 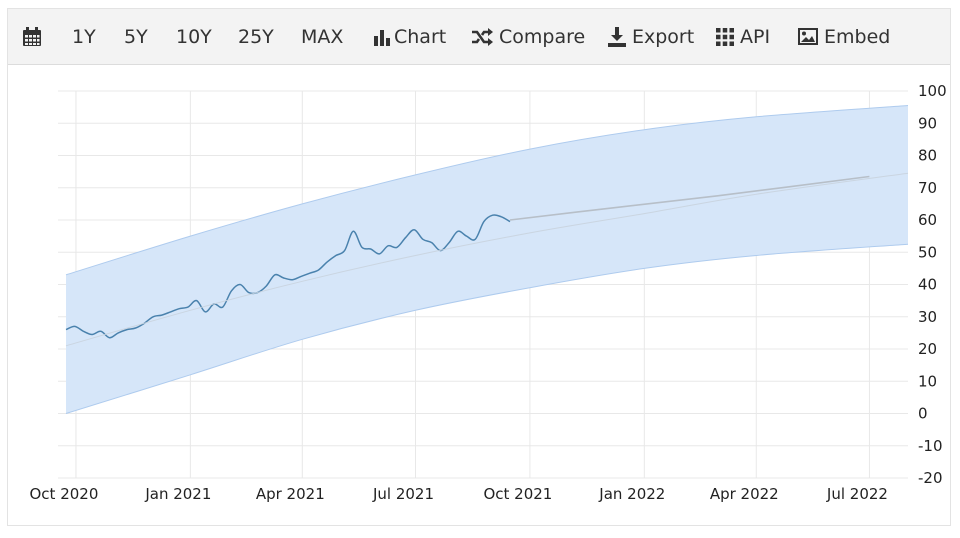 What do you see at coordinates (420, 36) in the screenshot?
I see `chart-type-label: Chart` at bounding box center [420, 36].